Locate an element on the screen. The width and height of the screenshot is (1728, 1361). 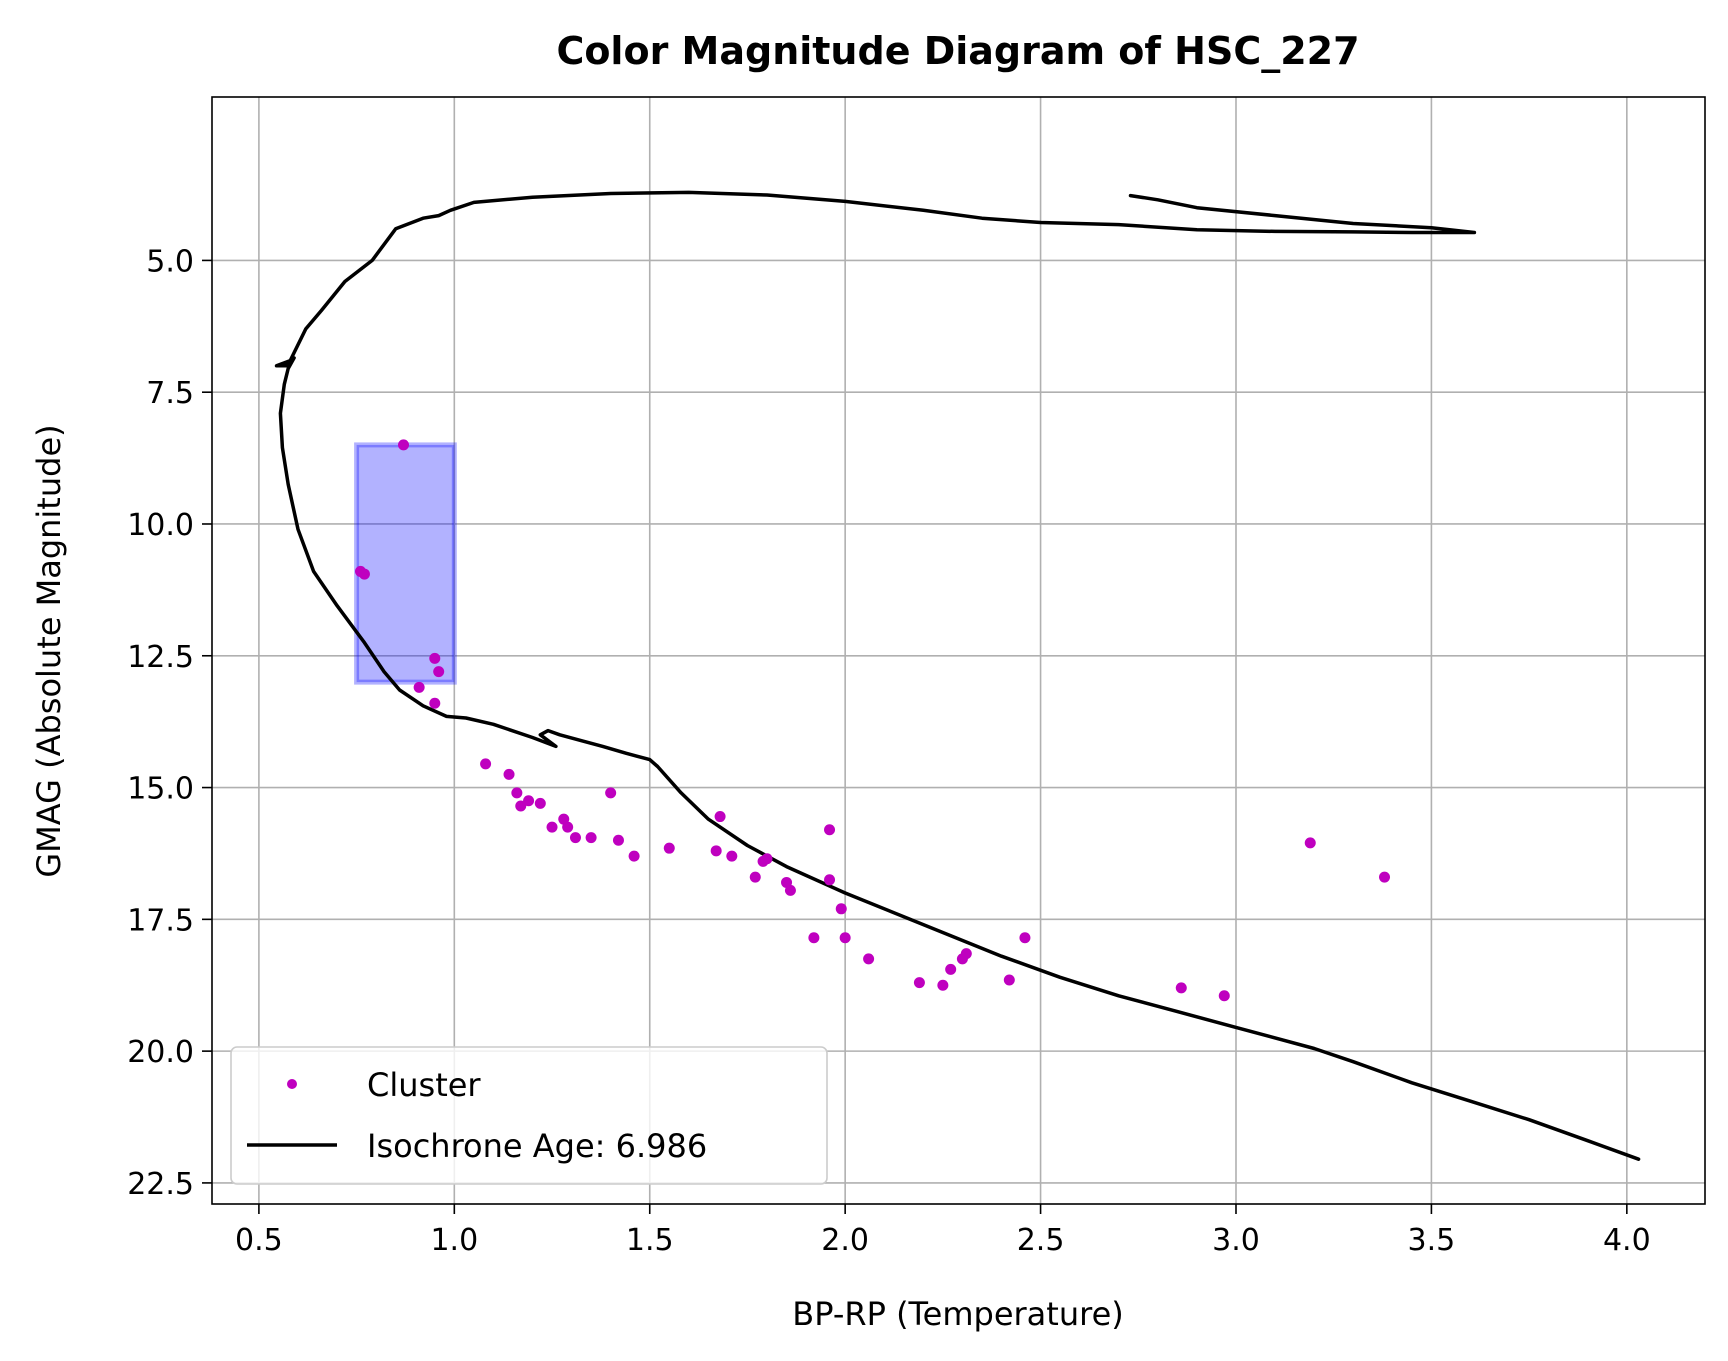
legend-cluster-label: Cluster is located at coordinates (424, 1085).